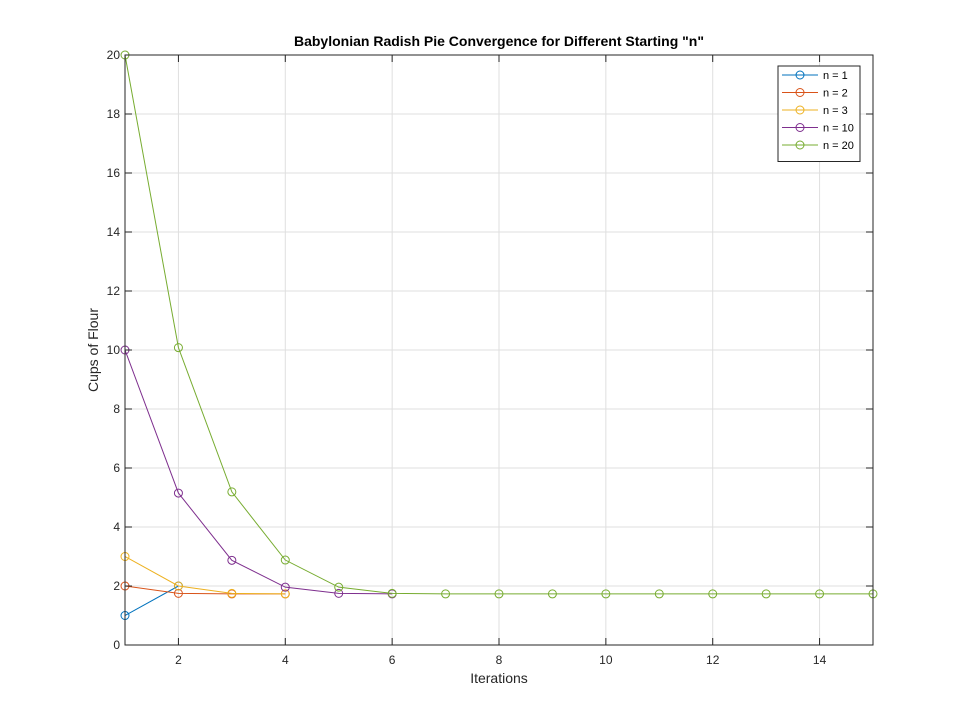 The height and width of the screenshot is (724, 965). I want to click on y-tick-label: 6, so click(116, 468).